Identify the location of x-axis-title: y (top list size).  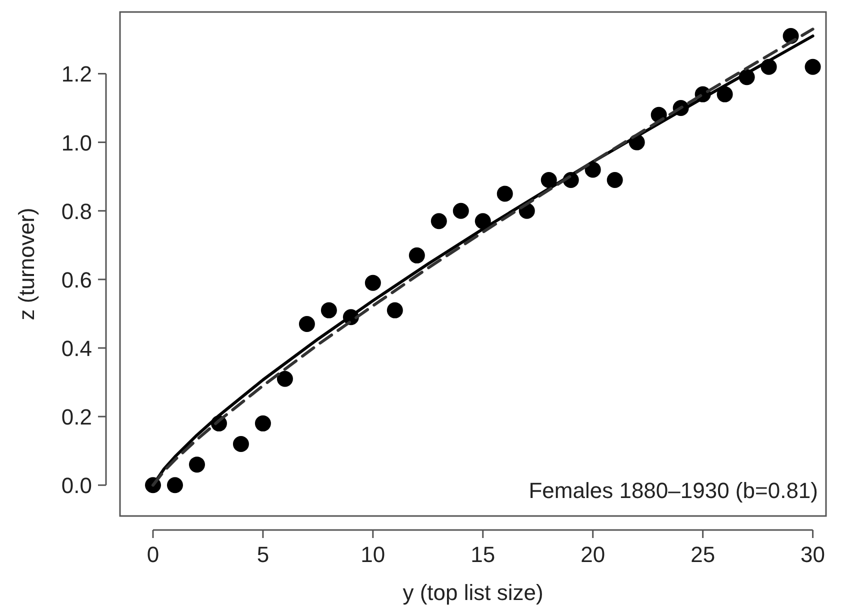
(473, 592).